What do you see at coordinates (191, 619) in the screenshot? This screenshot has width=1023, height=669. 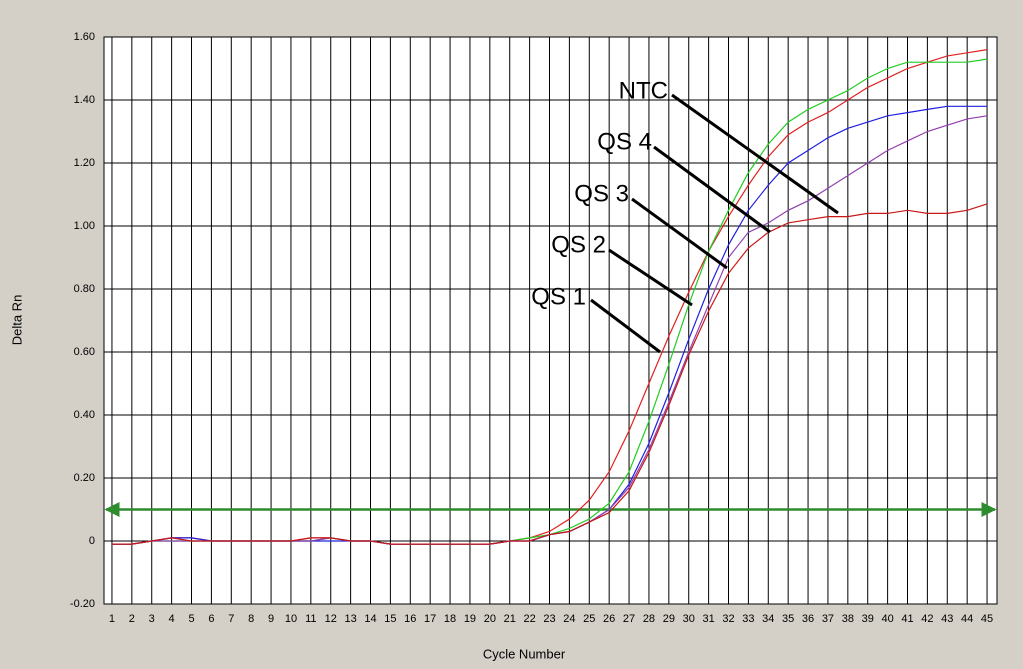 I see `x-tick-label: 5` at bounding box center [191, 619].